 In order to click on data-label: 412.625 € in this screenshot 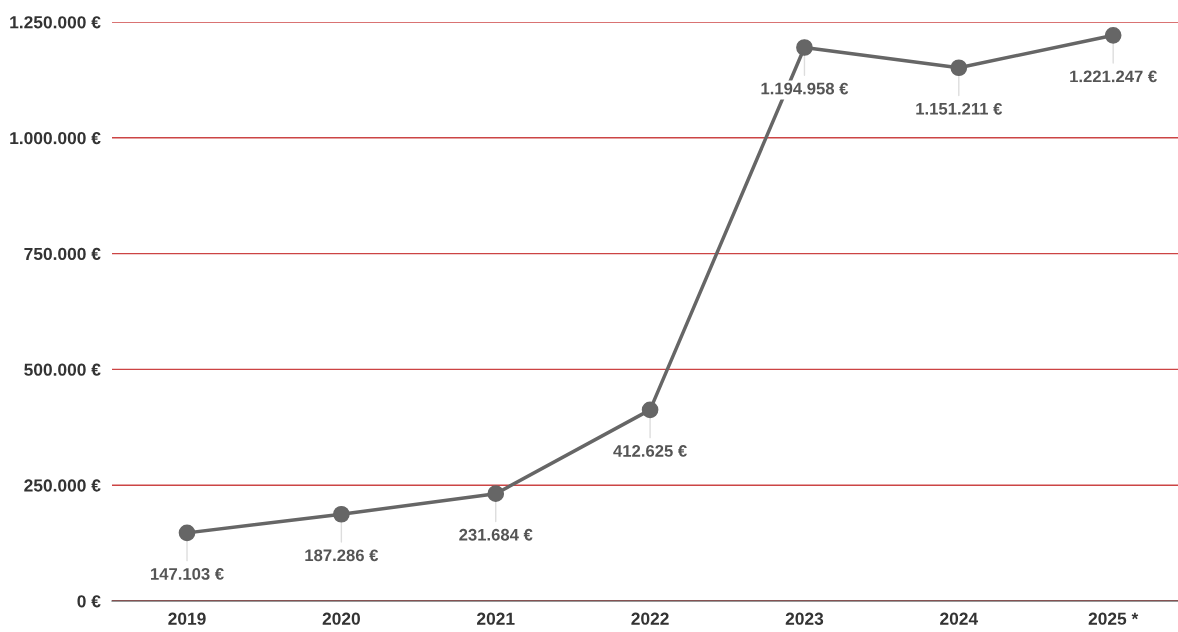, I will do `click(650, 451)`.